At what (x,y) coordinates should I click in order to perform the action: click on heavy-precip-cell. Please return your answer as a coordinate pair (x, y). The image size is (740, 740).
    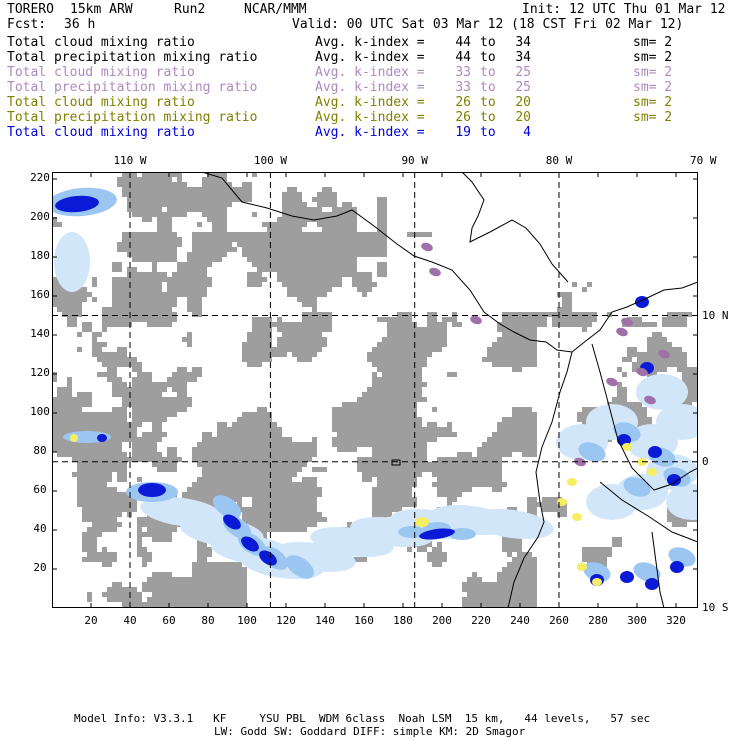
    Looking at the image, I should click on (437, 534).